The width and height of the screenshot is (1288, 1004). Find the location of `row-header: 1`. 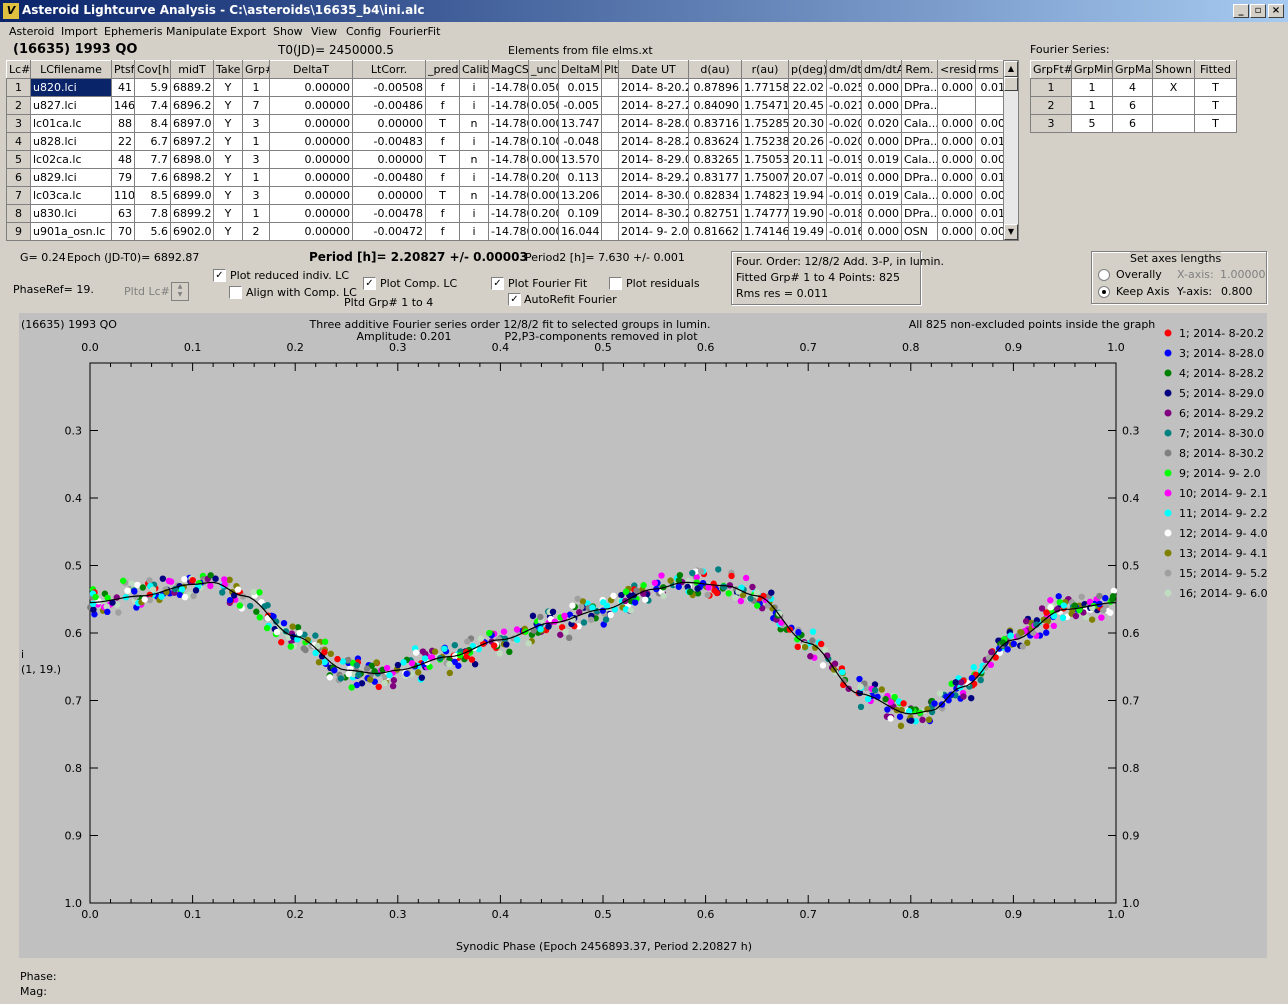

row-header: 1 is located at coordinates (18, 87).